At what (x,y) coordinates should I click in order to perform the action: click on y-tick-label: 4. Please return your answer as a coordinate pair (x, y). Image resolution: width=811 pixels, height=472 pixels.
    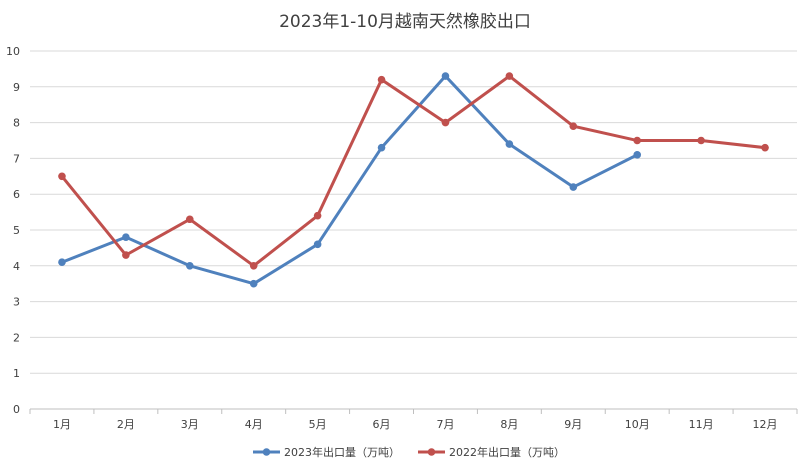
    Looking at the image, I should click on (16, 266).